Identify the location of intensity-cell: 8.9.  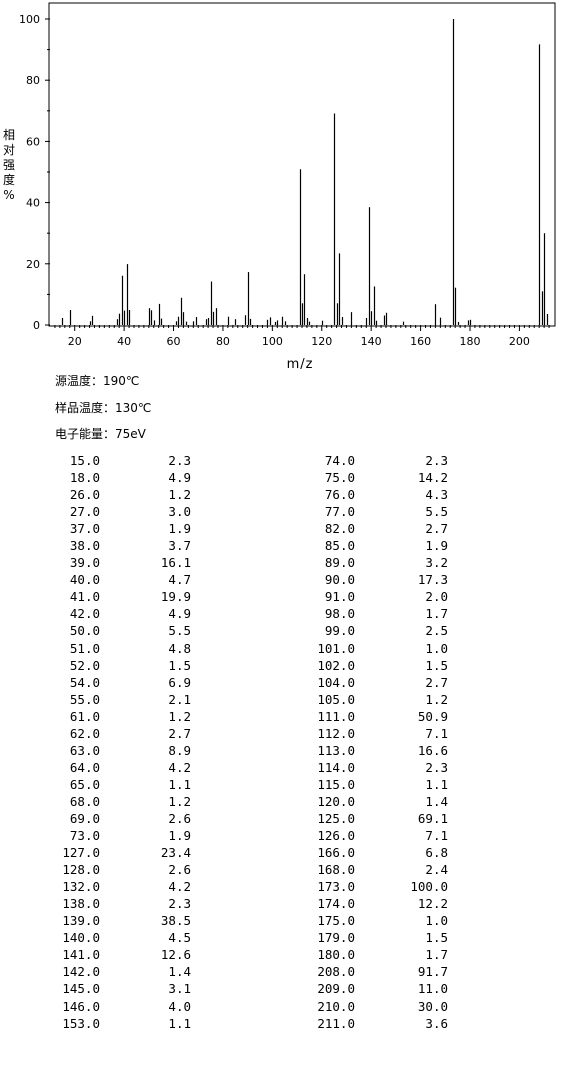
(179, 750).